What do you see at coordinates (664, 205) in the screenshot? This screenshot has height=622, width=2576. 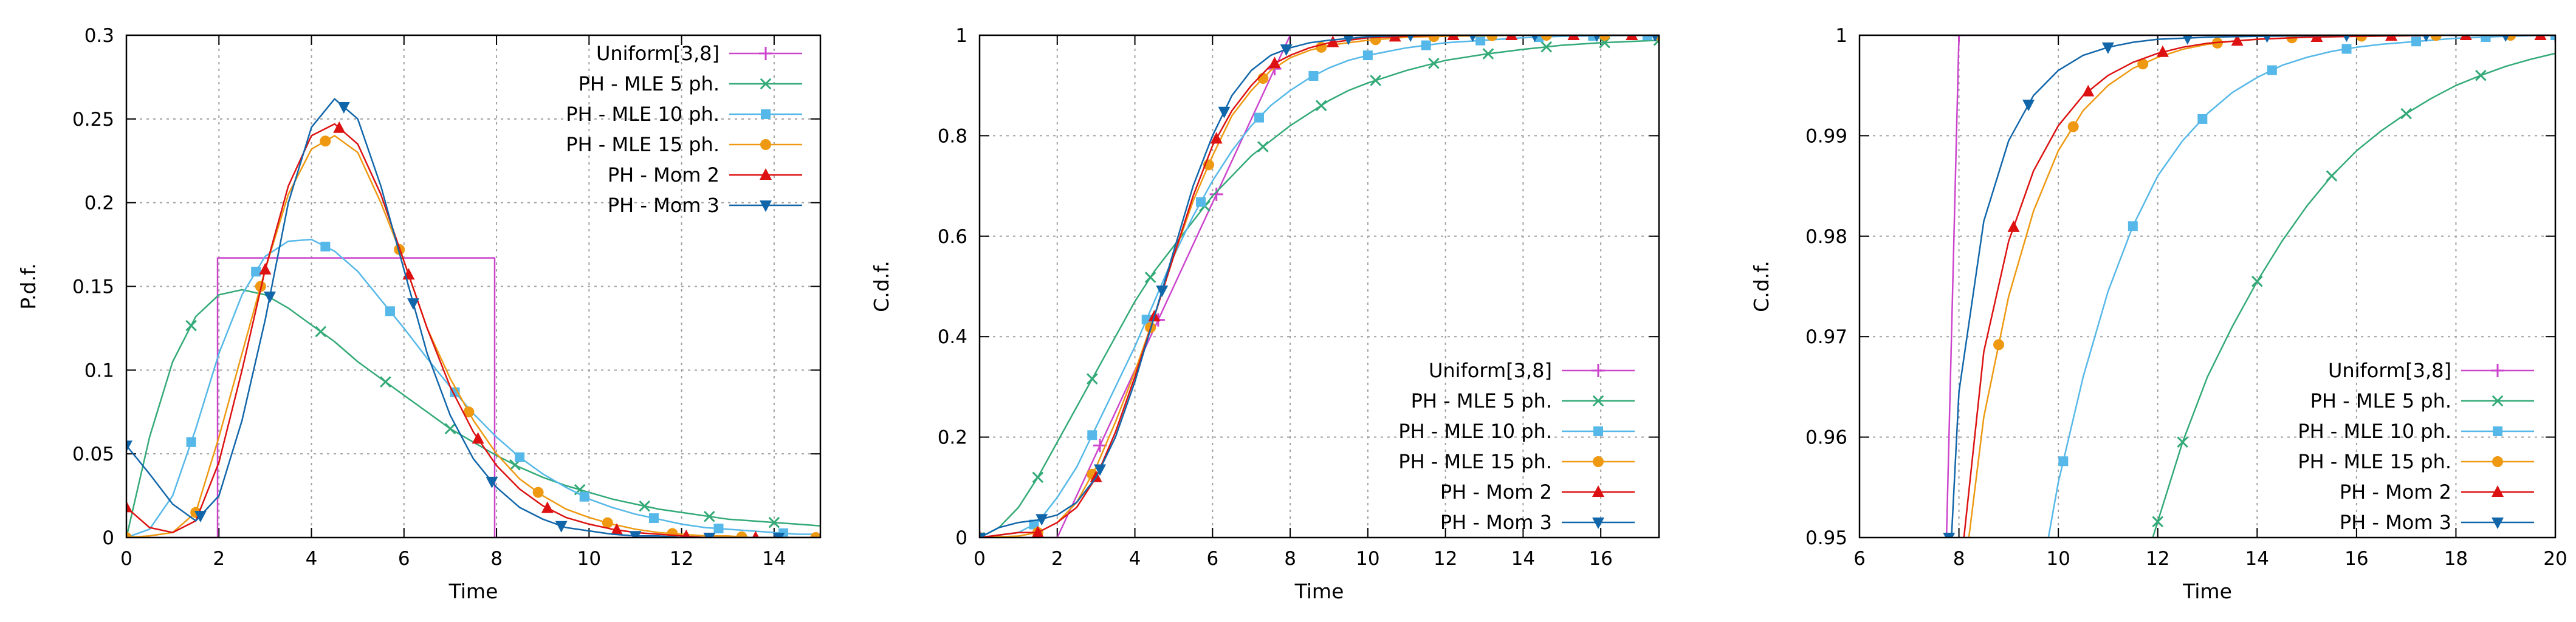 I see `legend-label: PH - Mom 3` at bounding box center [664, 205].